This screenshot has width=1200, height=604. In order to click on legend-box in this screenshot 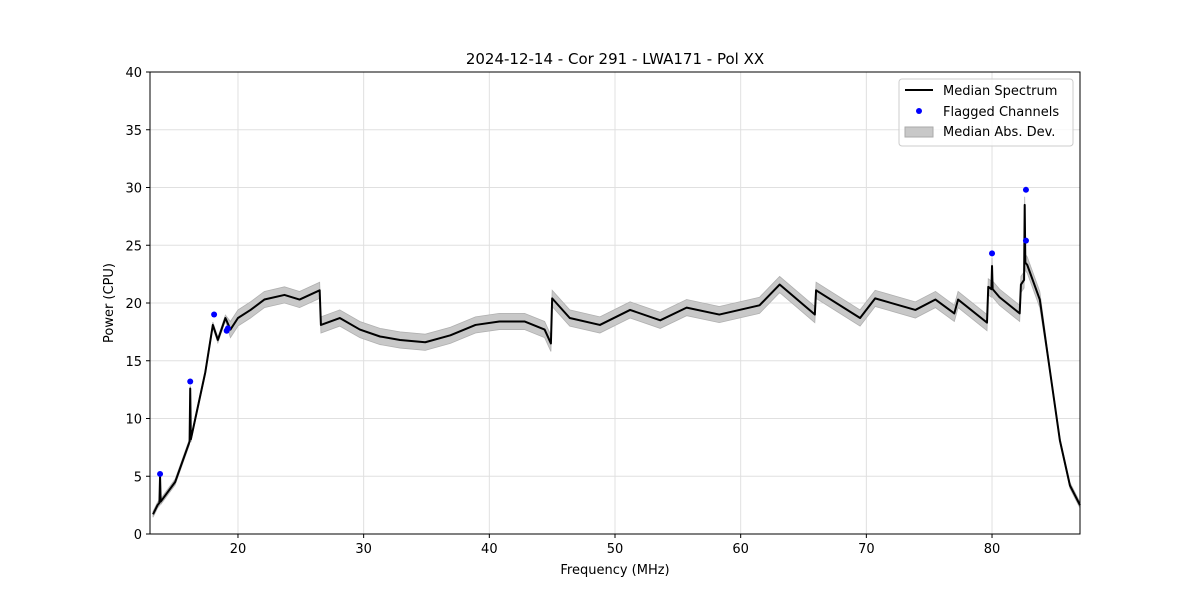, I will do `click(986, 112)`.